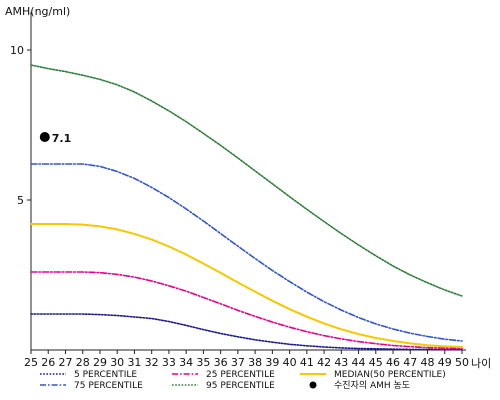 This screenshot has width=500, height=400. I want to click on series-line-5-percentile, so click(246, 332).